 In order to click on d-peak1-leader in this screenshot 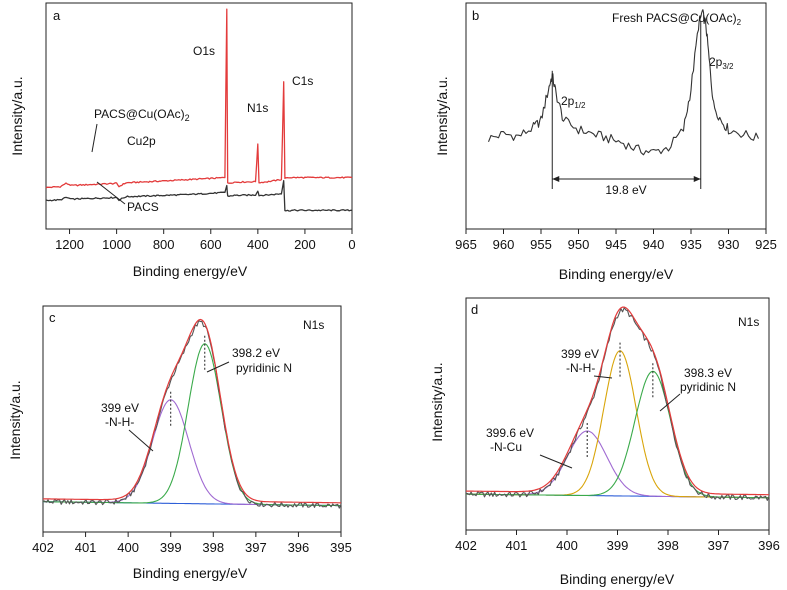, I will do `click(556, 461)`.